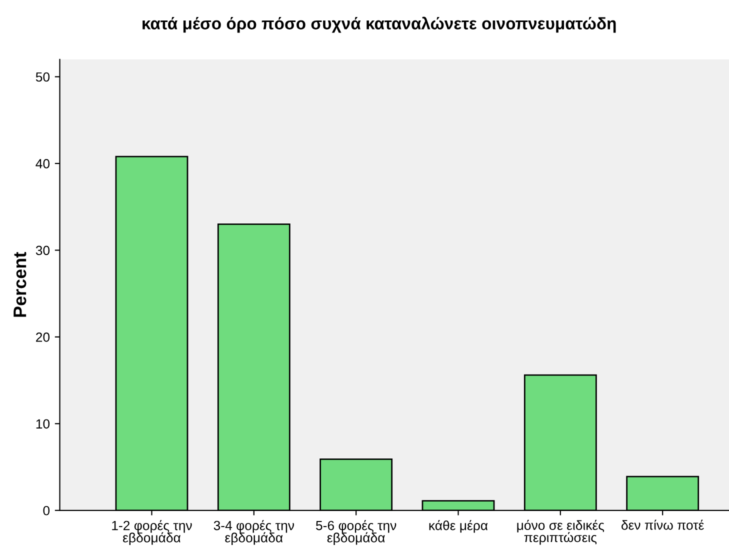  I want to click on y-tick-label: 20, so click(43, 337).